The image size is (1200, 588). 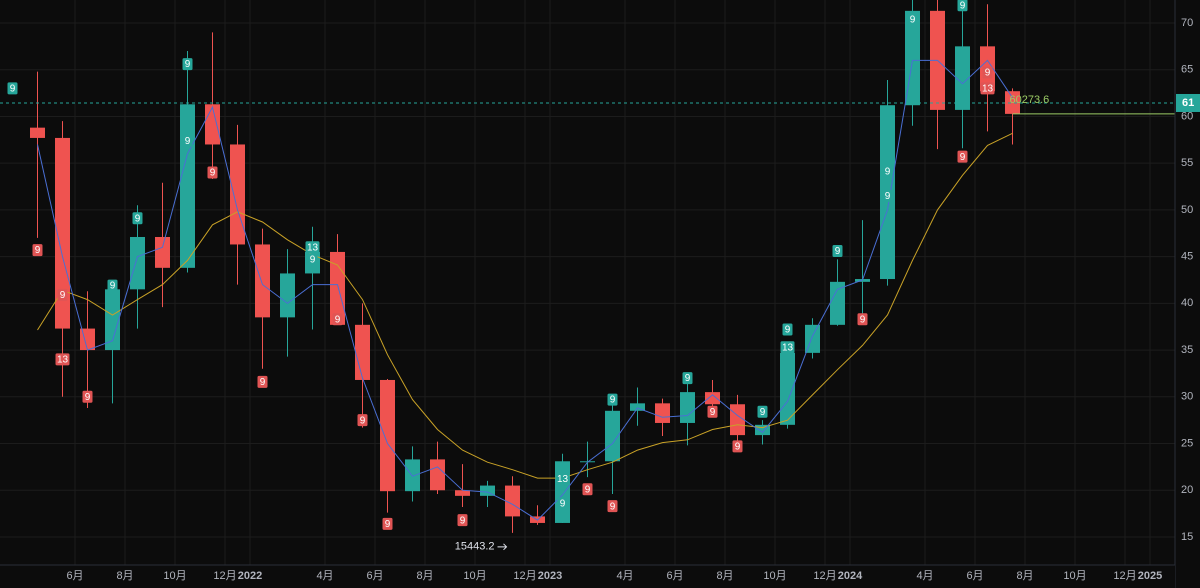 What do you see at coordinates (475, 547) in the screenshot?
I see `low-label: 15443.2` at bounding box center [475, 547].